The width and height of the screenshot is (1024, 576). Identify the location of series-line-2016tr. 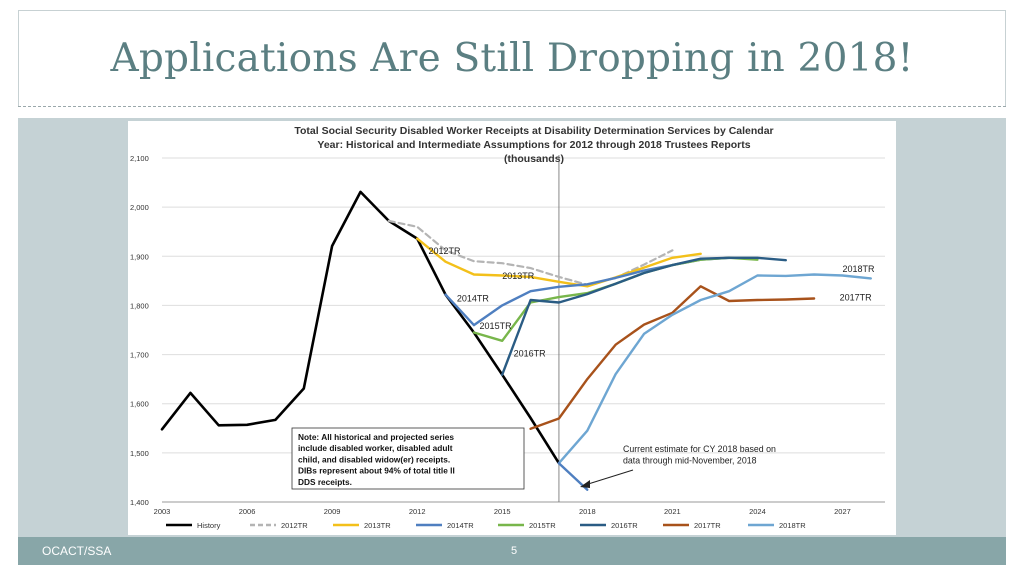
(644, 316).